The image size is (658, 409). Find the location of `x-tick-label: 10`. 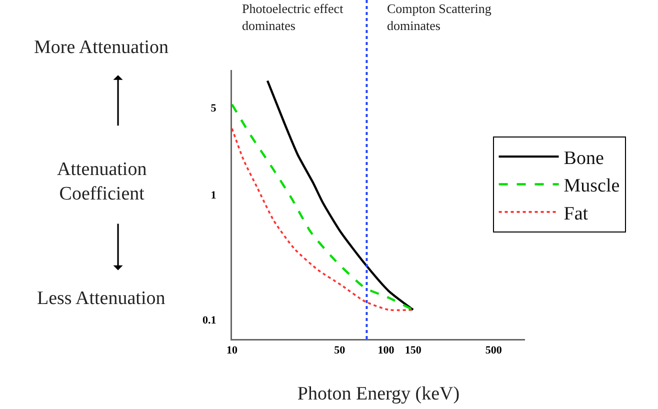

x-tick-label: 10 is located at coordinates (232, 350).